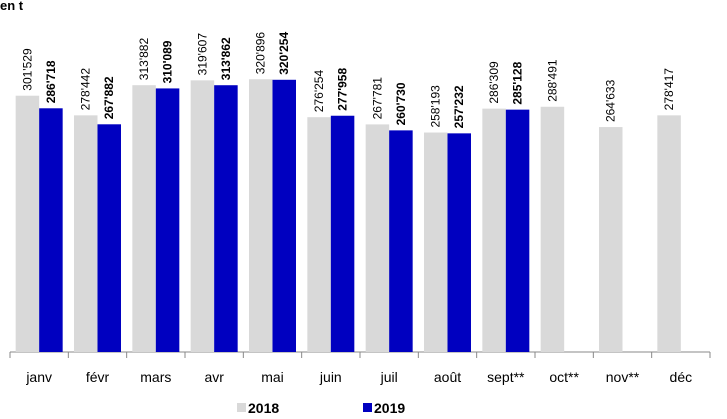 This screenshot has width=727, height=419. Describe the element at coordinates (86, 89) in the screenshot. I see `value-label: 278'442` at that location.